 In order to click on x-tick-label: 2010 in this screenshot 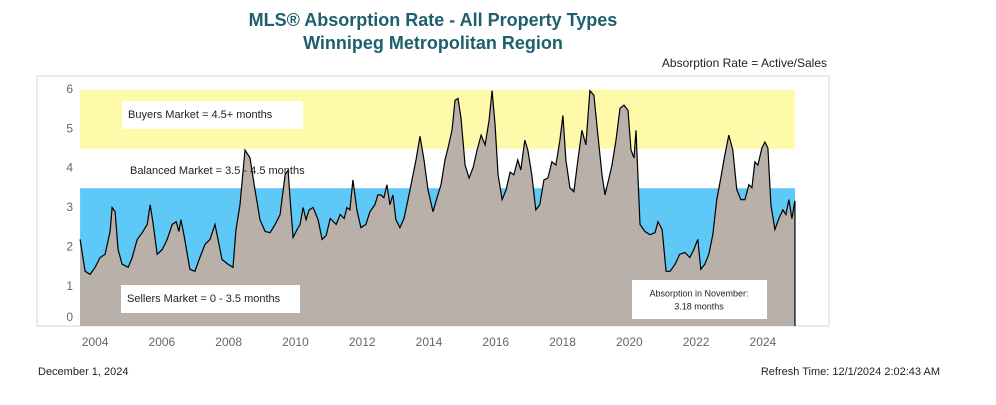, I will do `click(295, 342)`.